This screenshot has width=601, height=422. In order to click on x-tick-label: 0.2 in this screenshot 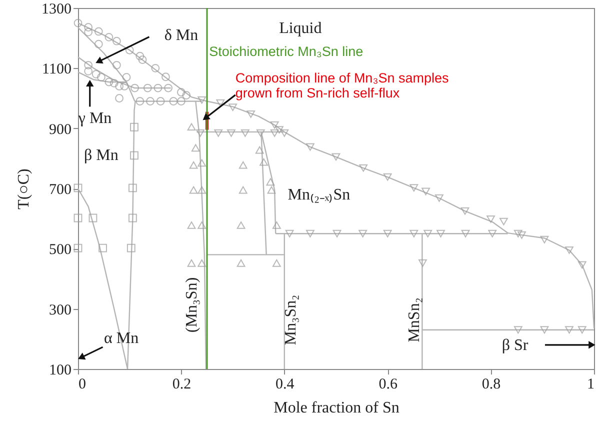, I will do `click(182, 384)`.